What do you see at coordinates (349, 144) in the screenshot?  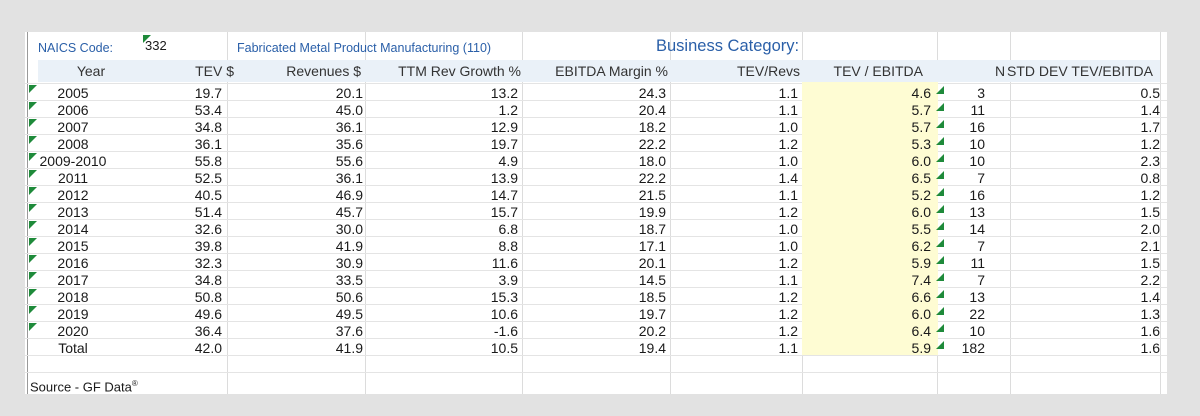 I see `table-cell: 35.6` at bounding box center [349, 144].